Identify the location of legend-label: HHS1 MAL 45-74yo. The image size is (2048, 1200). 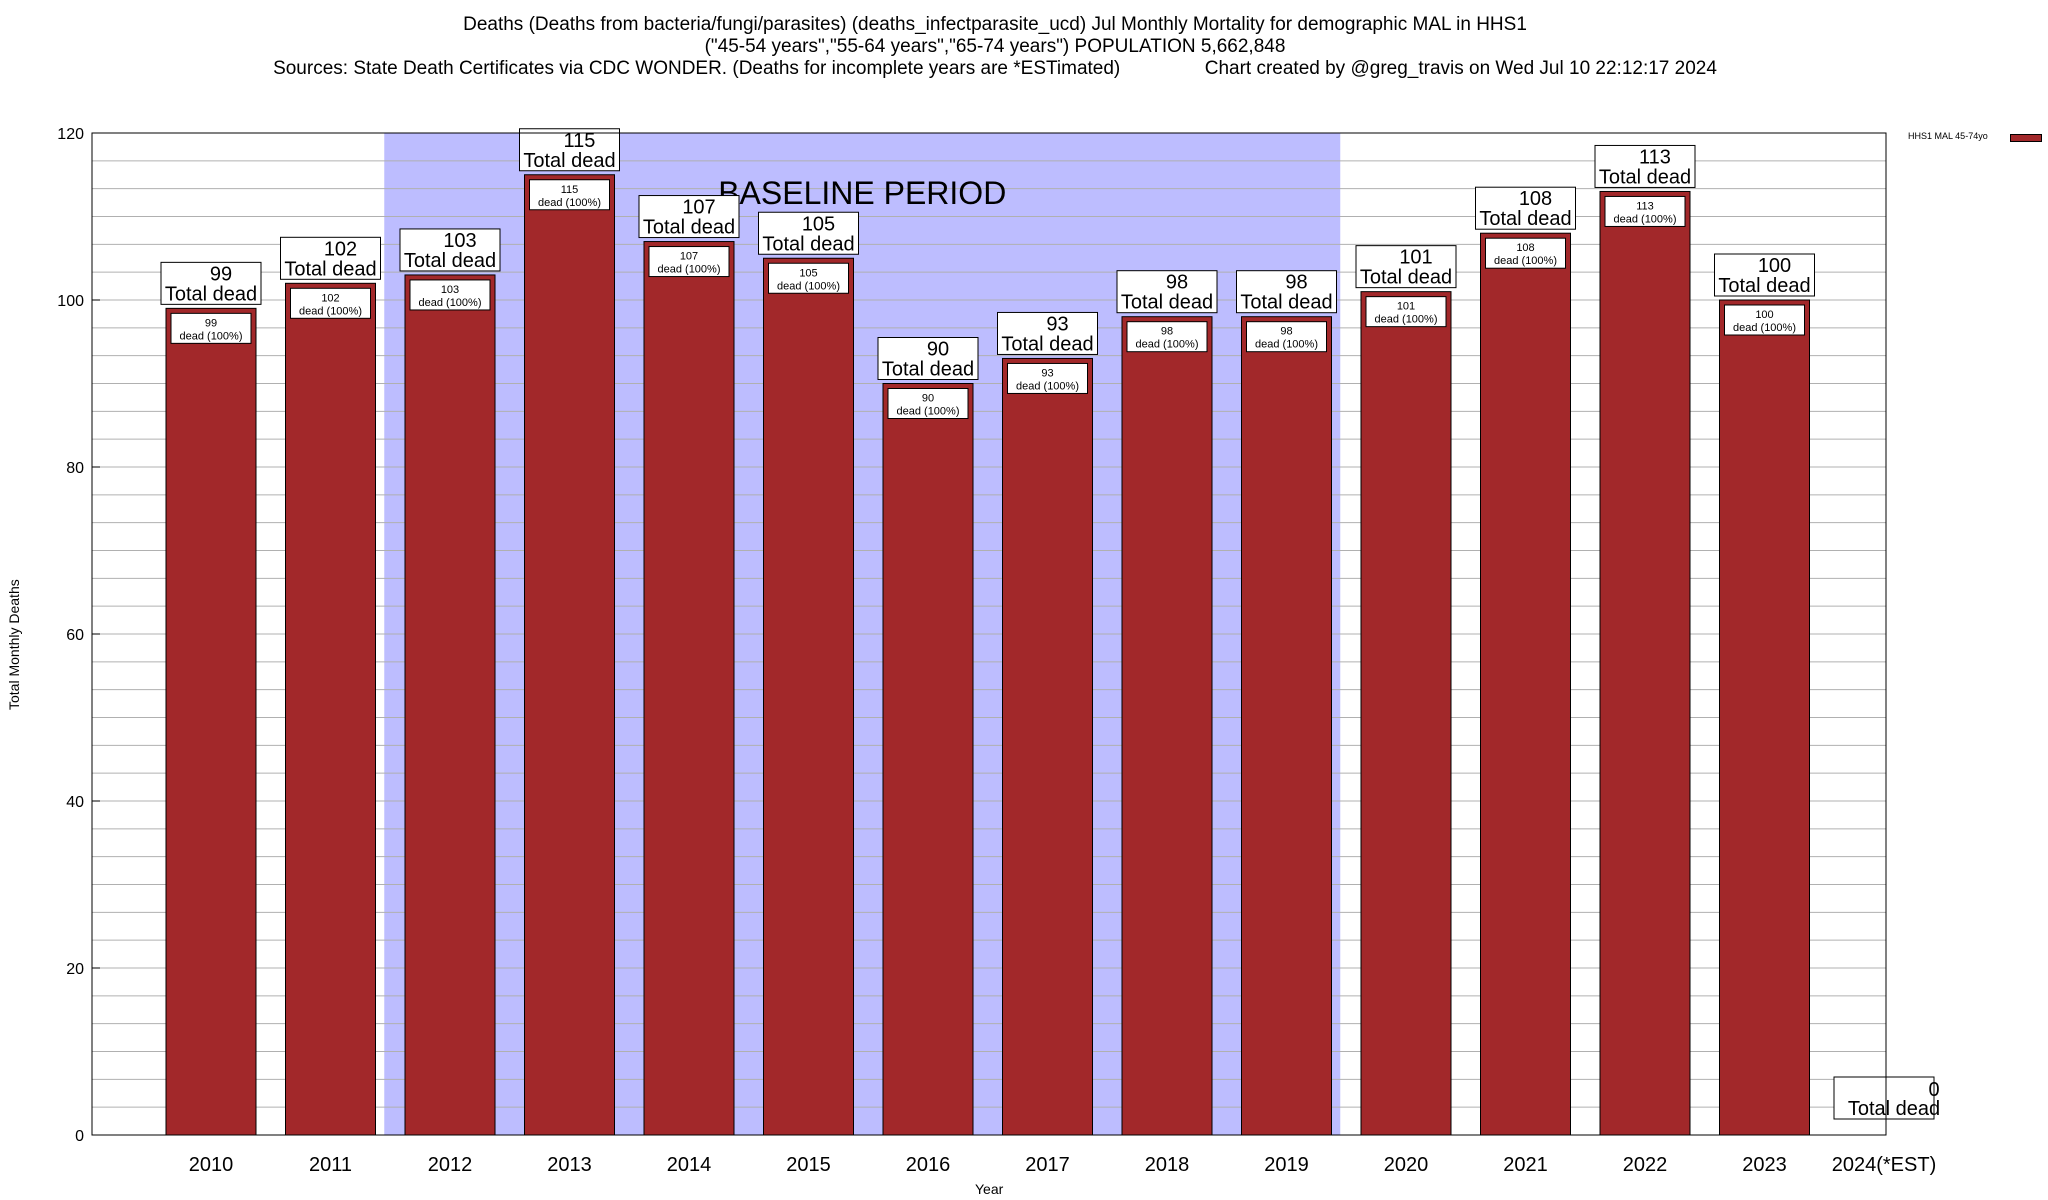
(1948, 136).